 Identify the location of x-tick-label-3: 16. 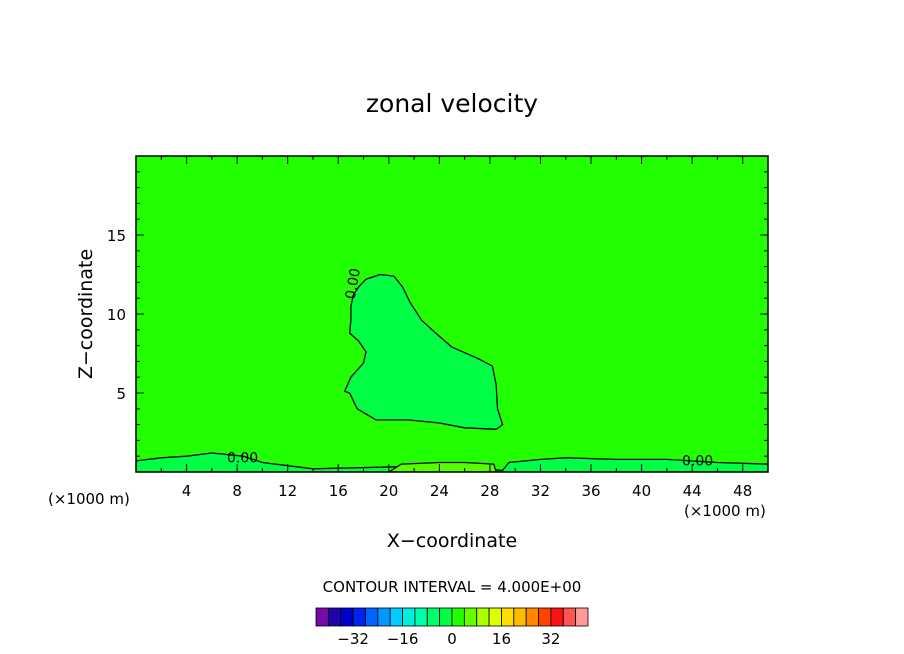
(338, 491).